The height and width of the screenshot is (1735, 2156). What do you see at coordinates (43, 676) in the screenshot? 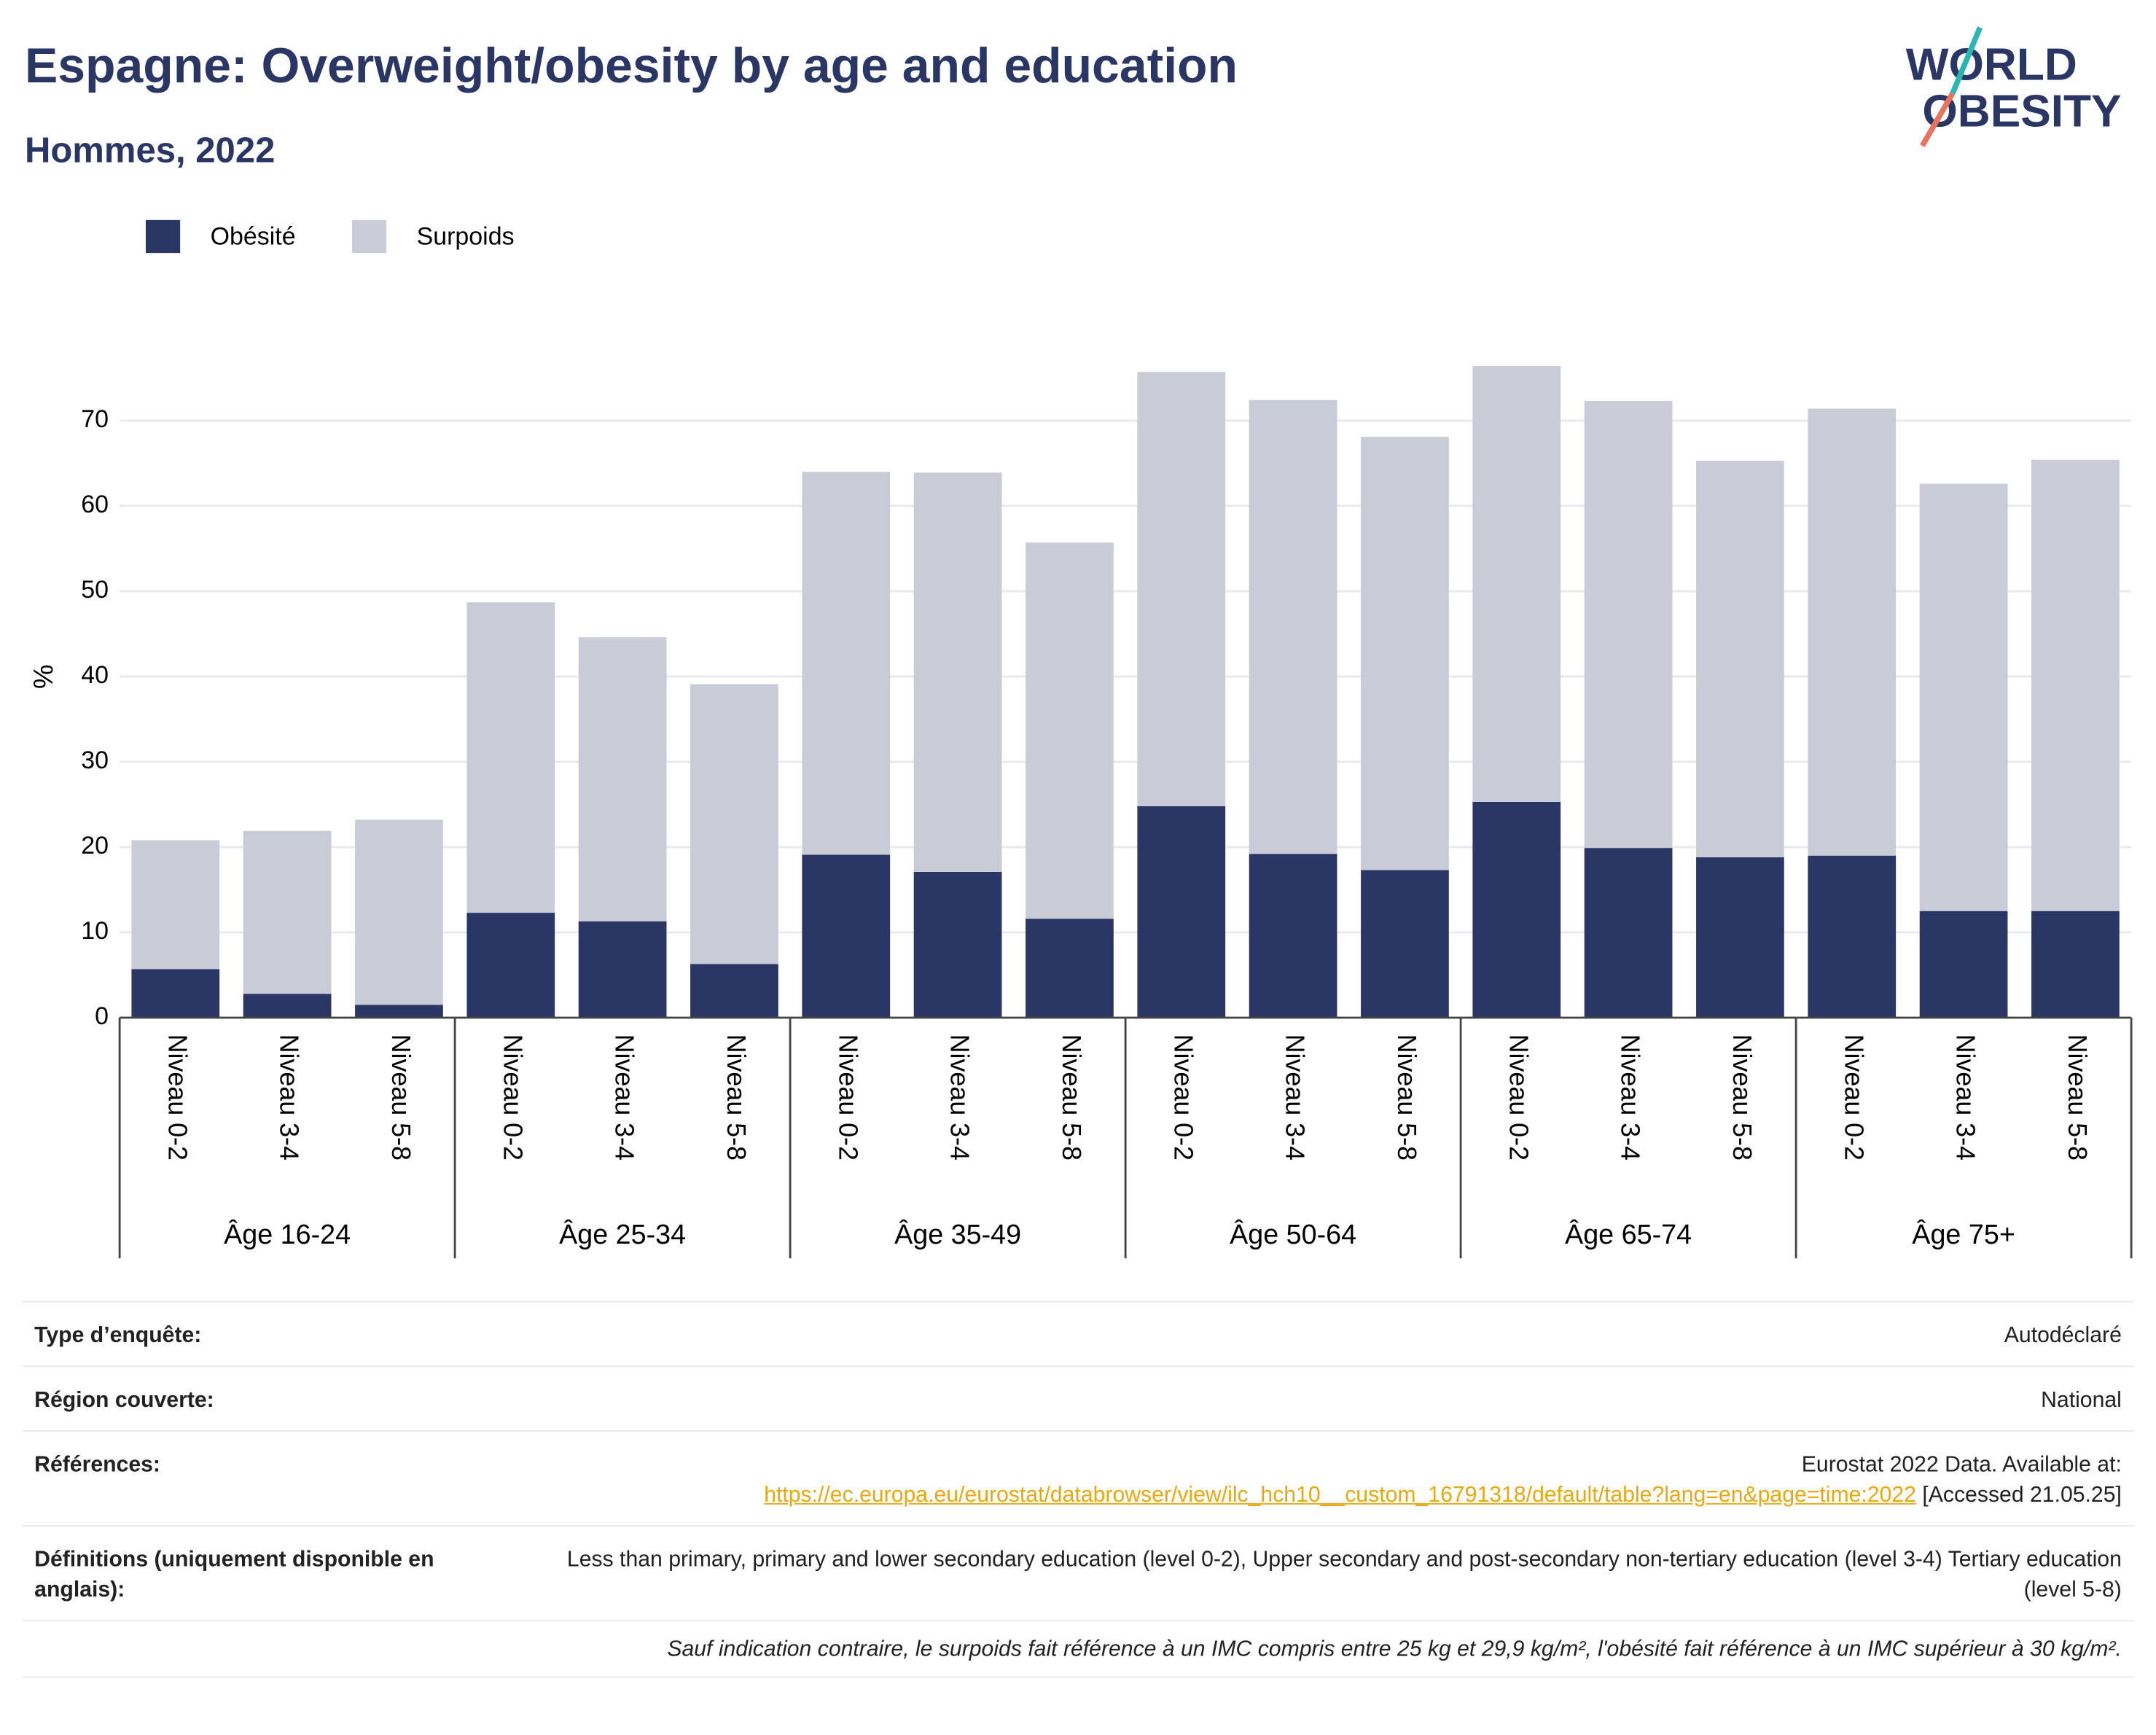
I see `y-axis-label: %` at bounding box center [43, 676].